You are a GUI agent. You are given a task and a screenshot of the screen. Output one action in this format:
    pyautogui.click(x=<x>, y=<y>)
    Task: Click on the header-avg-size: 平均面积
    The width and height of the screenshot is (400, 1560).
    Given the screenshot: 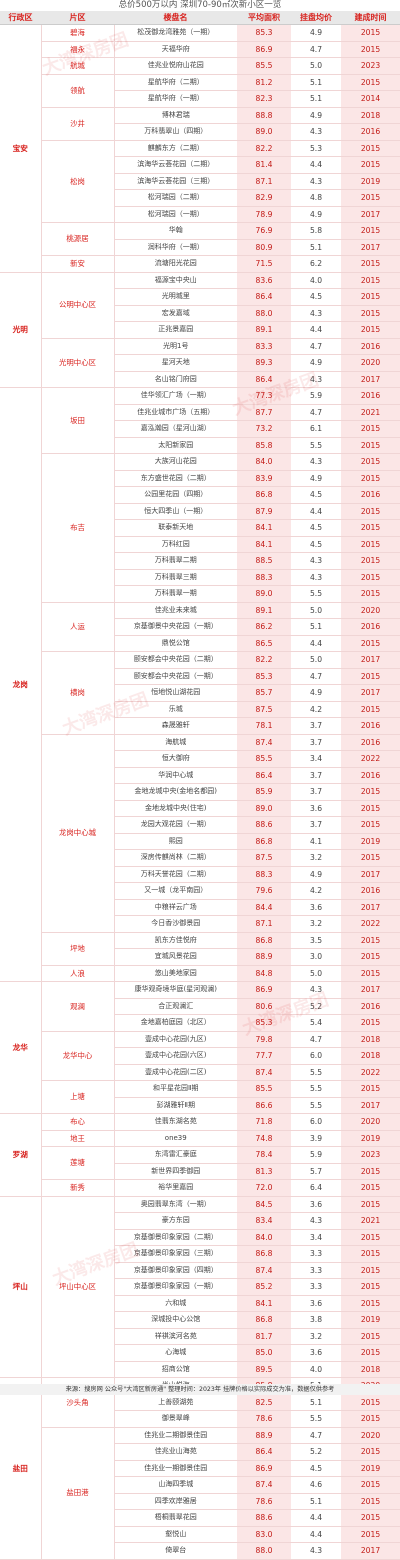 What is the action you would take?
    pyautogui.click(x=264, y=18)
    